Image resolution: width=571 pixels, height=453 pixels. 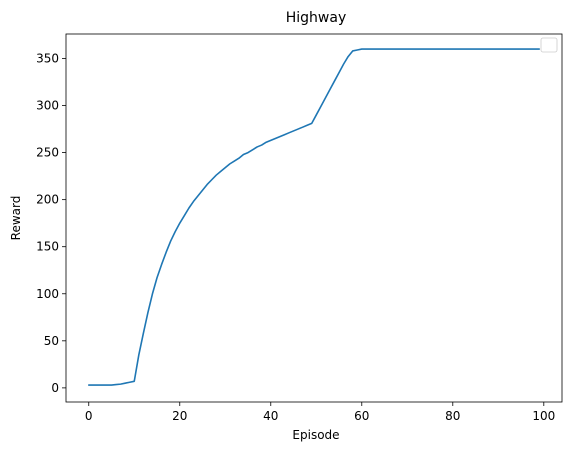 I want to click on y-tick-label: 300, so click(x=47, y=106).